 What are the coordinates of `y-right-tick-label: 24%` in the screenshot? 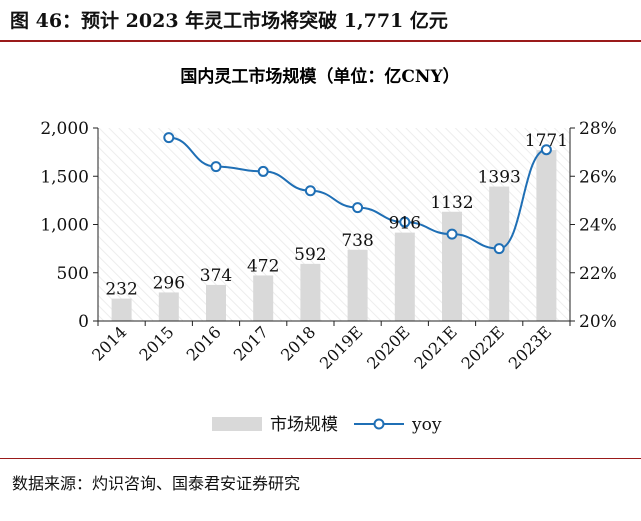 It's located at (598, 226).